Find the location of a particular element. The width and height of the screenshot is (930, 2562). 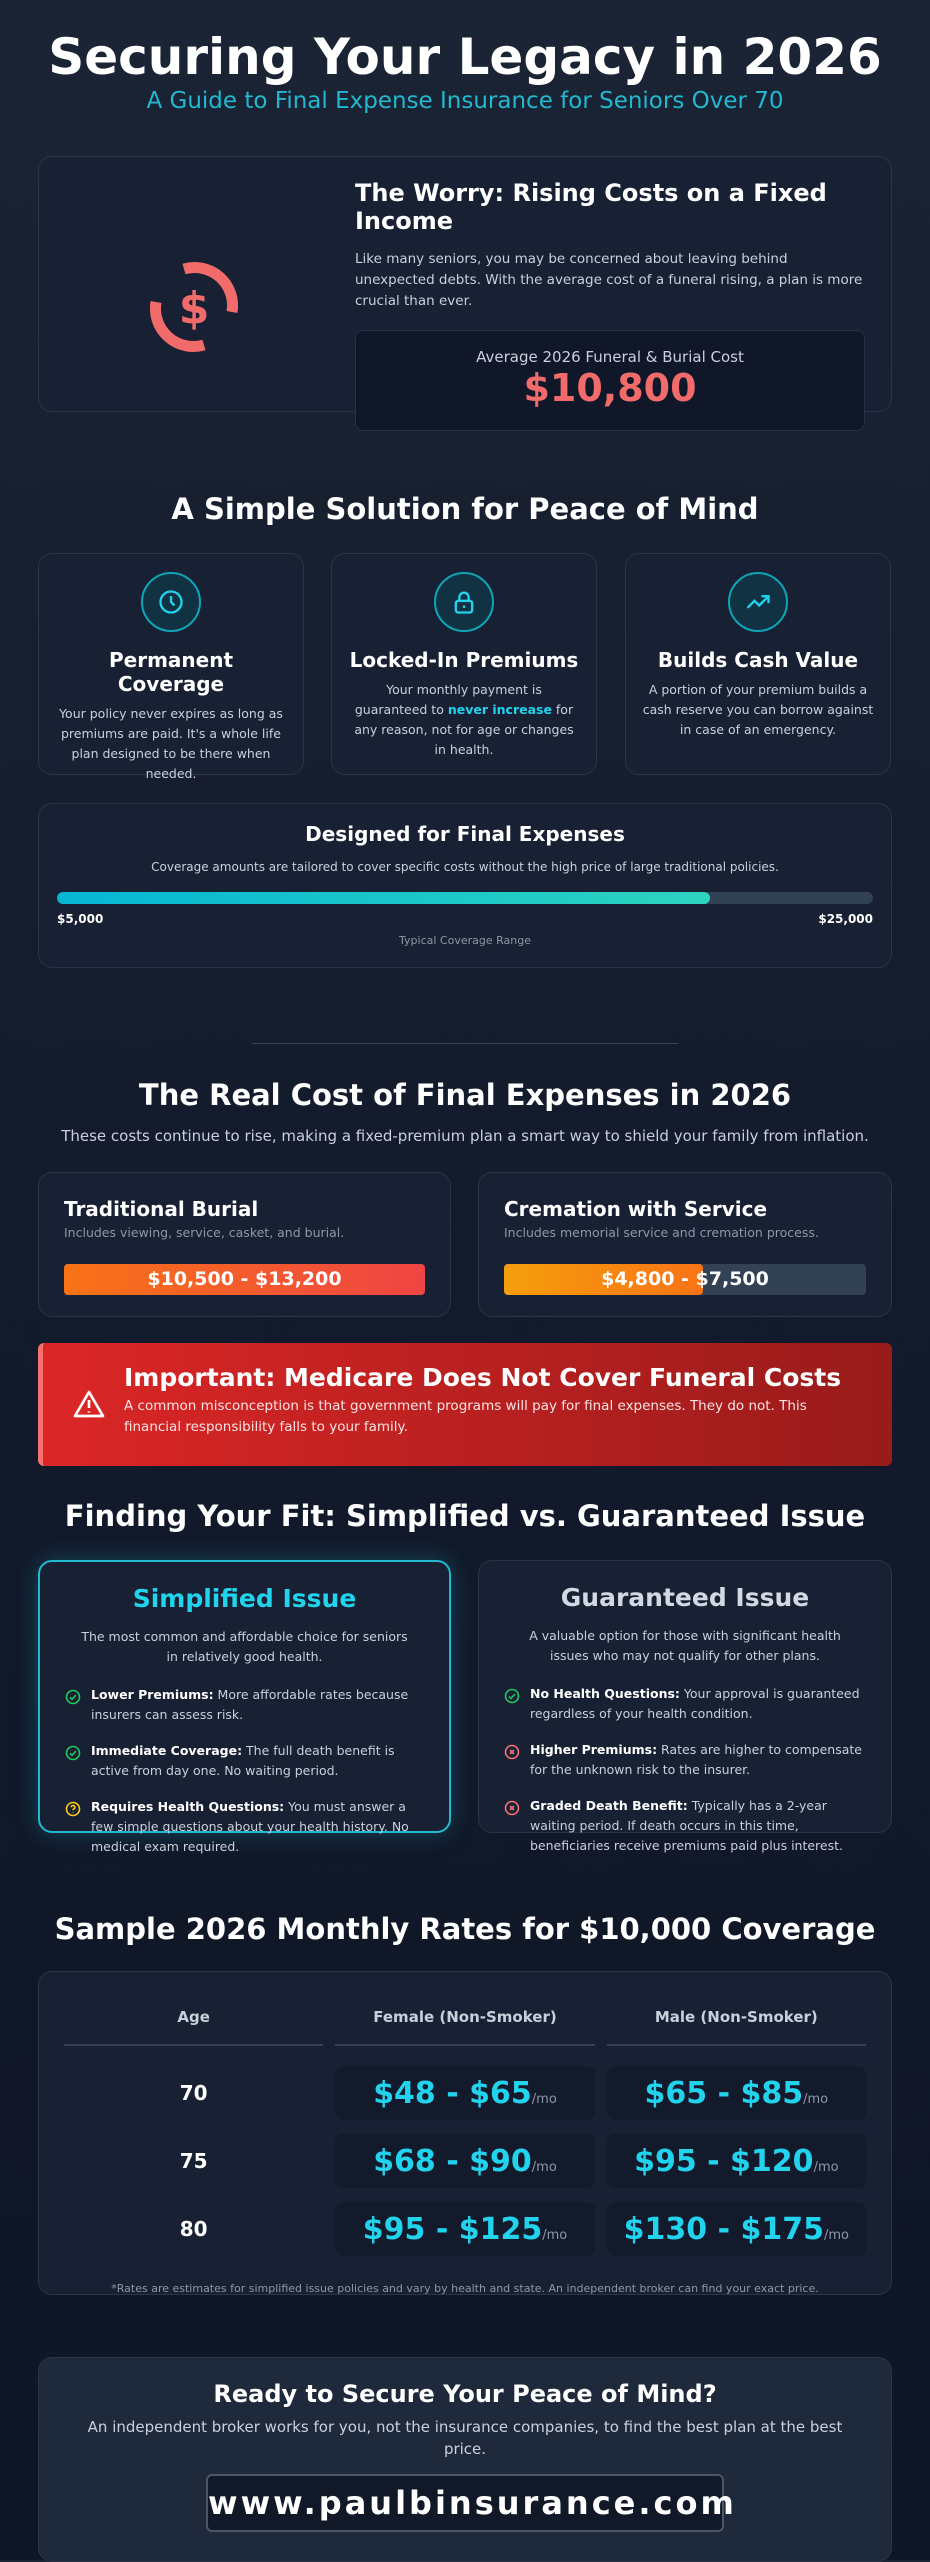

female-rate-cell: $95 - $125/mo is located at coordinates (465, 2229).